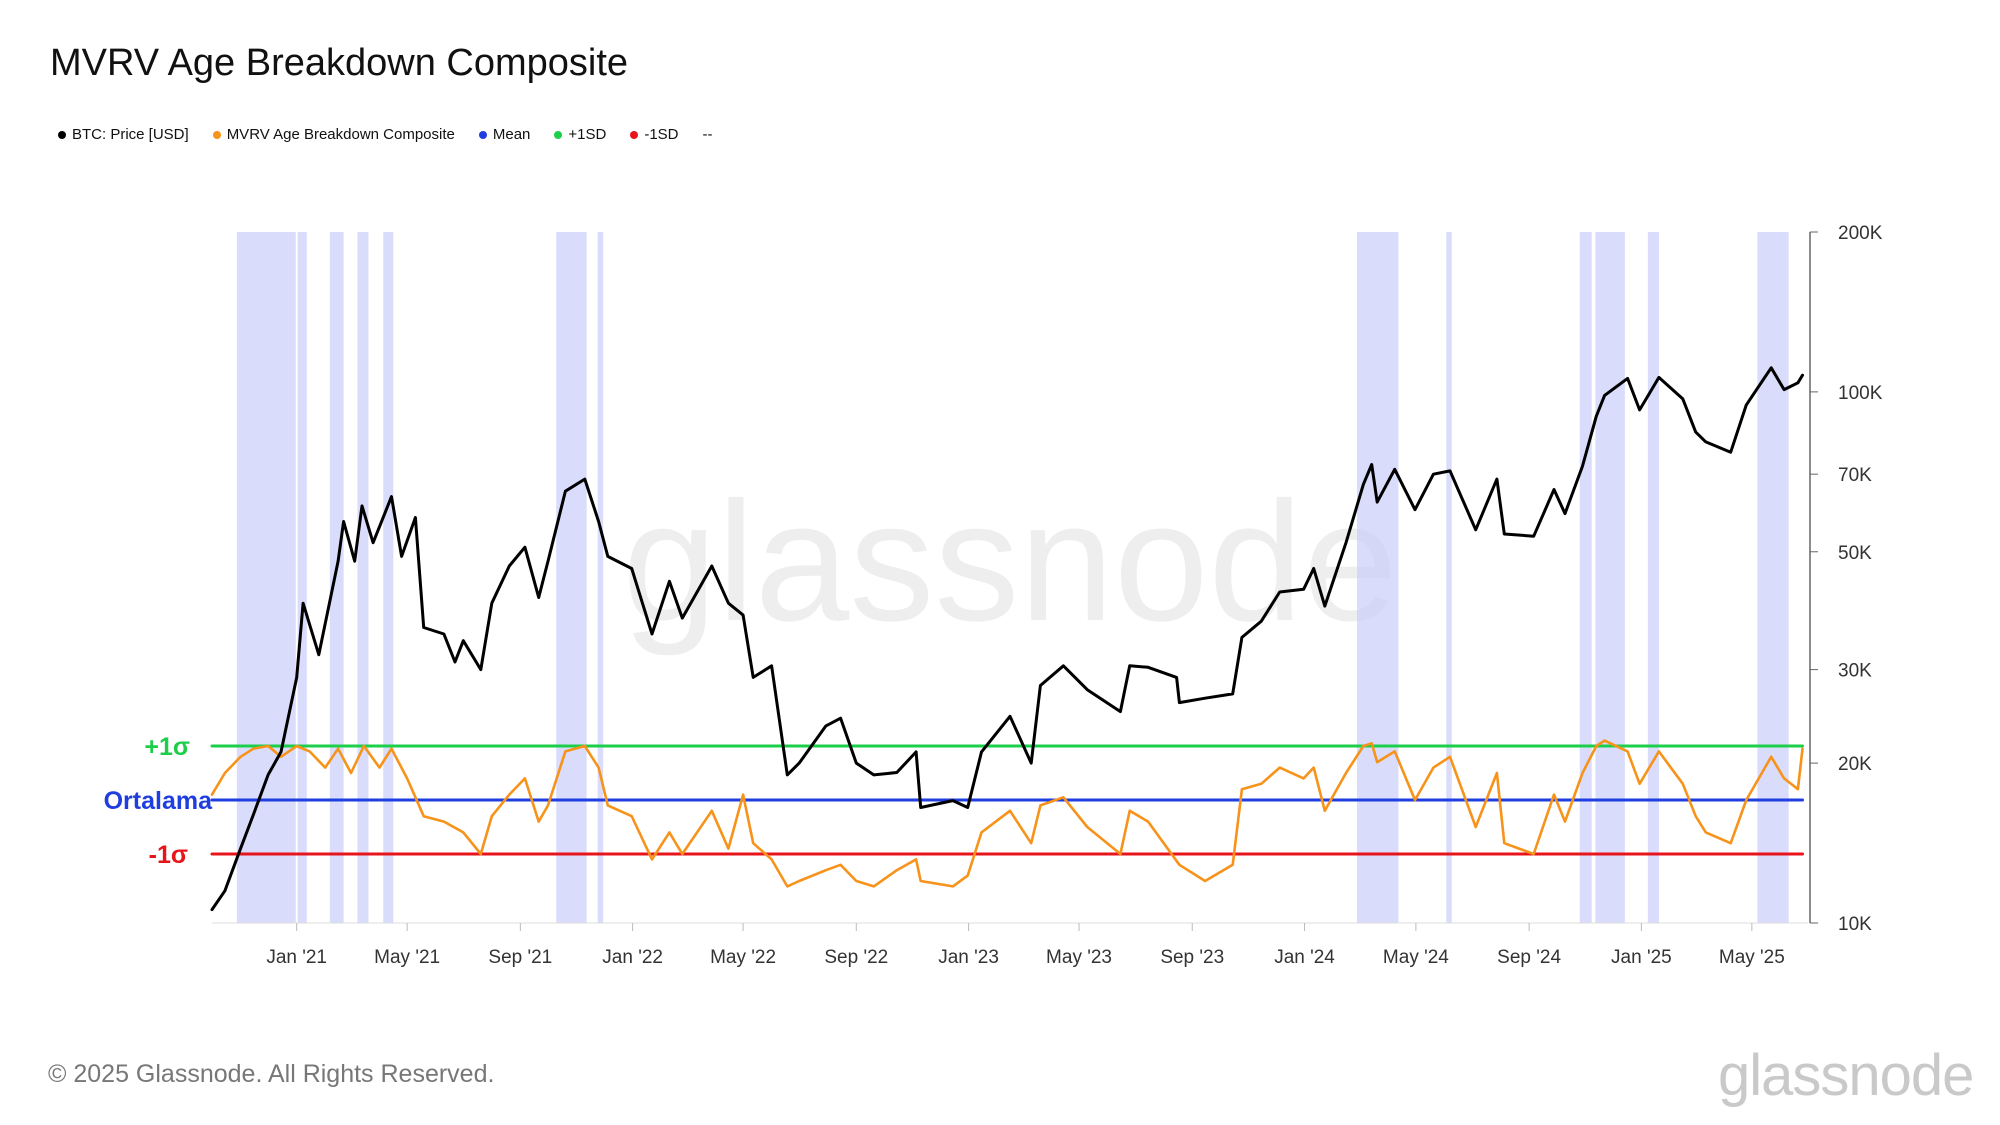 Image resolution: width=2000 pixels, height=1125 pixels. Describe the element at coordinates (1641, 957) in the screenshot. I see `x-tick-label-12: Jan '25` at that location.